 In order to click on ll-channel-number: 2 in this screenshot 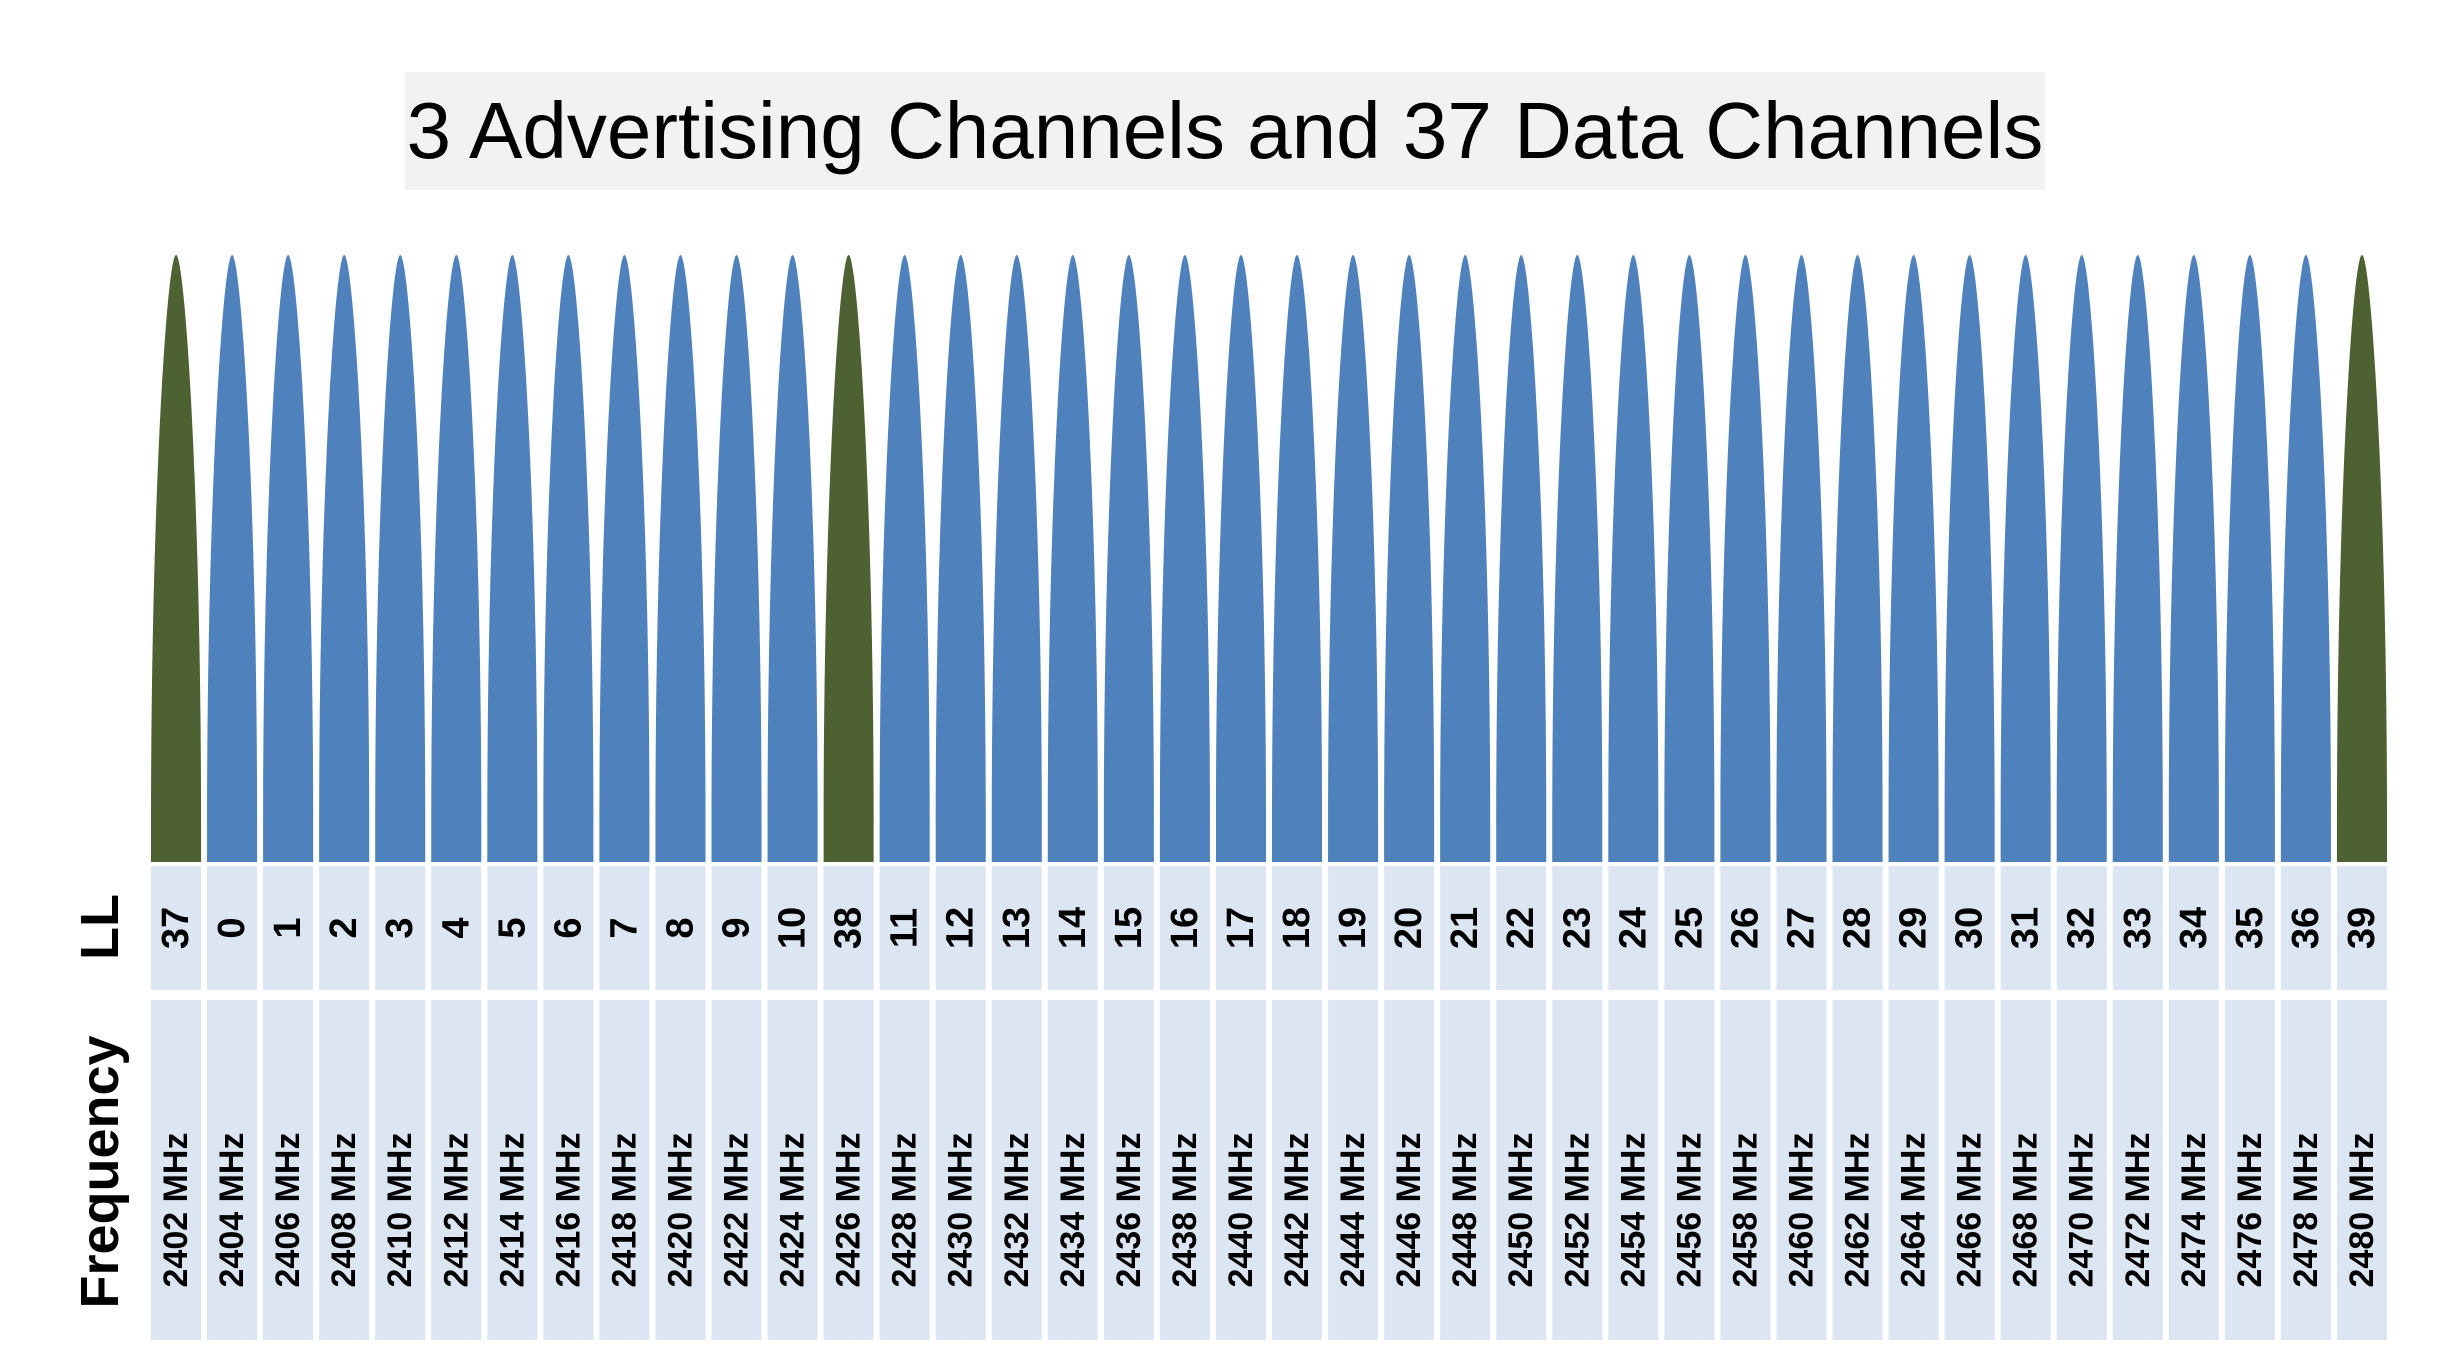, I will do `click(344, 927)`.